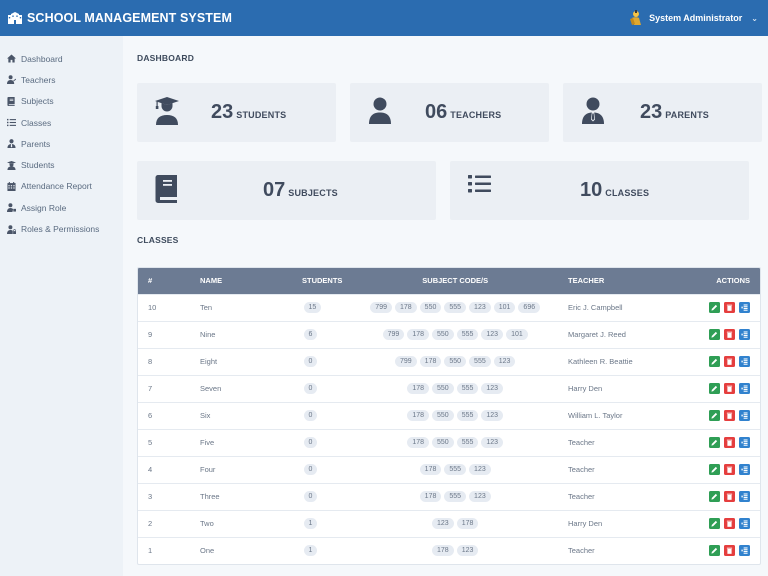 Image resolution: width=768 pixels, height=576 pixels. Describe the element at coordinates (455, 281) in the screenshot. I see `column-header-subject-codes: SUBJECT CODE/S` at that location.